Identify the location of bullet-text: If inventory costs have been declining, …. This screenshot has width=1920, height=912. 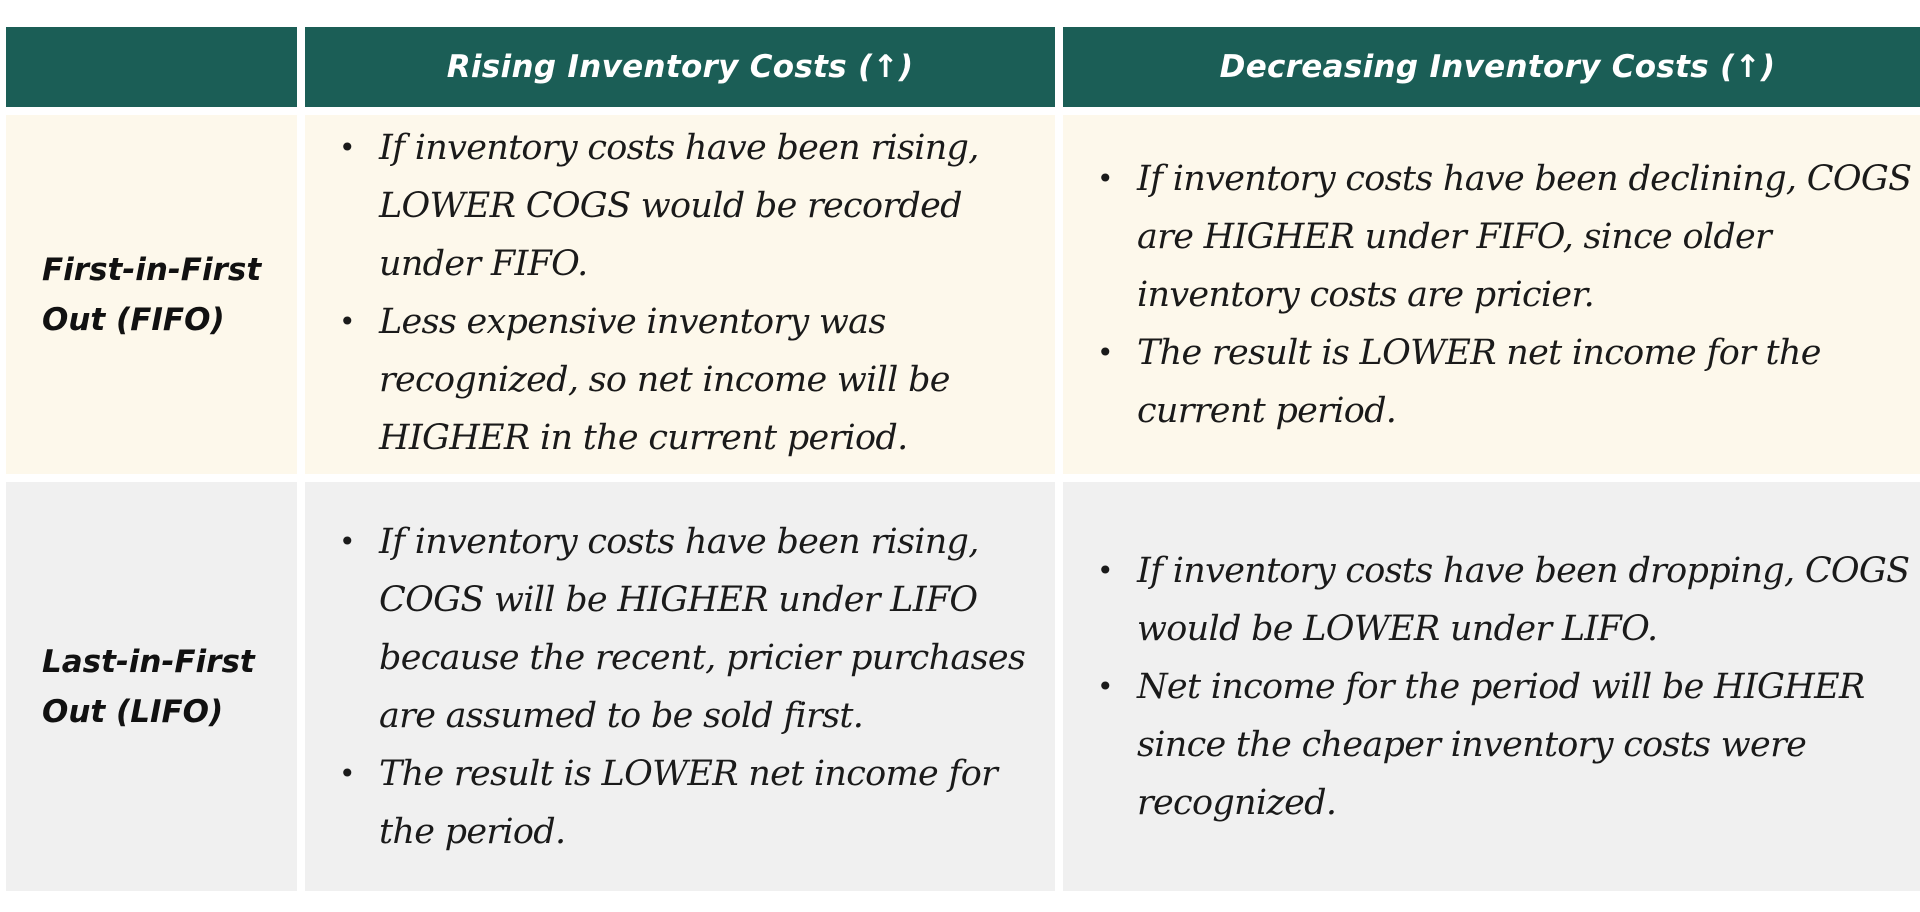
(1524, 236).